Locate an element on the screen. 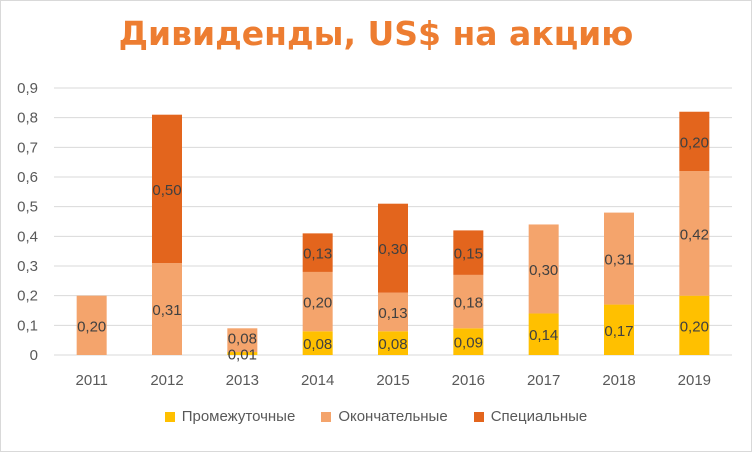  legend-swatch-interim is located at coordinates (169, 416).